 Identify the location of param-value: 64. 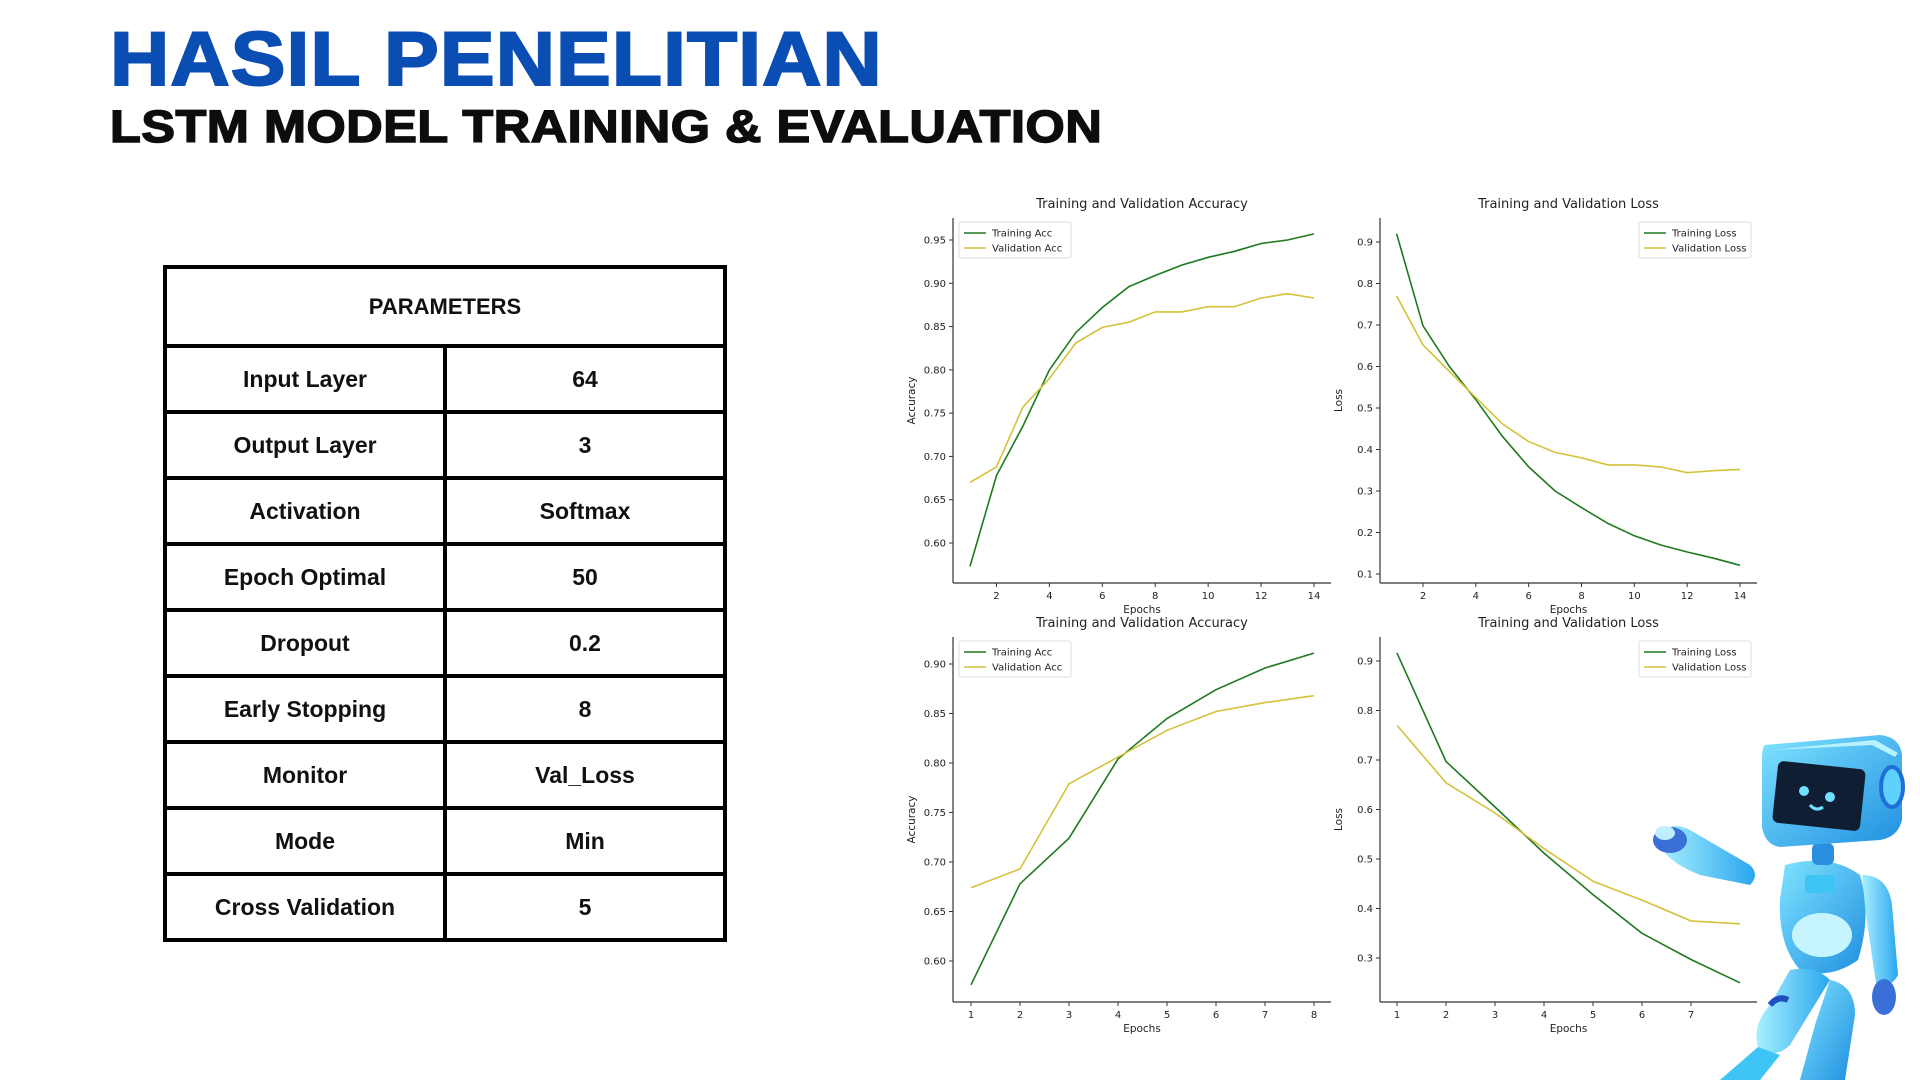
(585, 379).